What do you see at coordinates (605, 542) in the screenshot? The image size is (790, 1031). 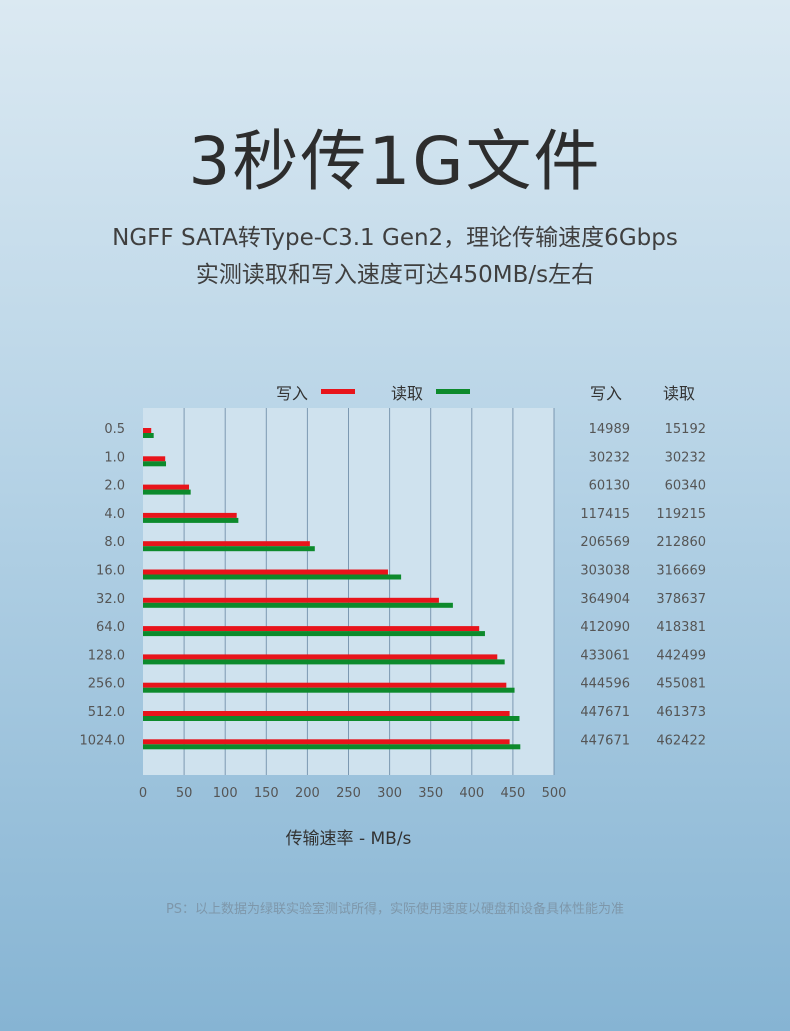 I see `table-value-write: 206569` at bounding box center [605, 542].